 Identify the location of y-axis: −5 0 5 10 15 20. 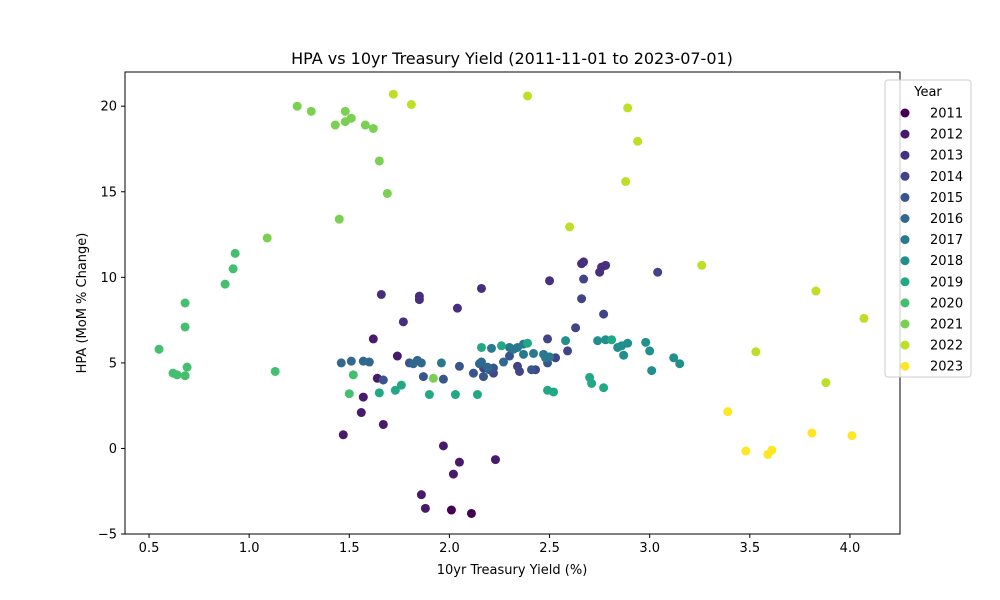
(111, 321).